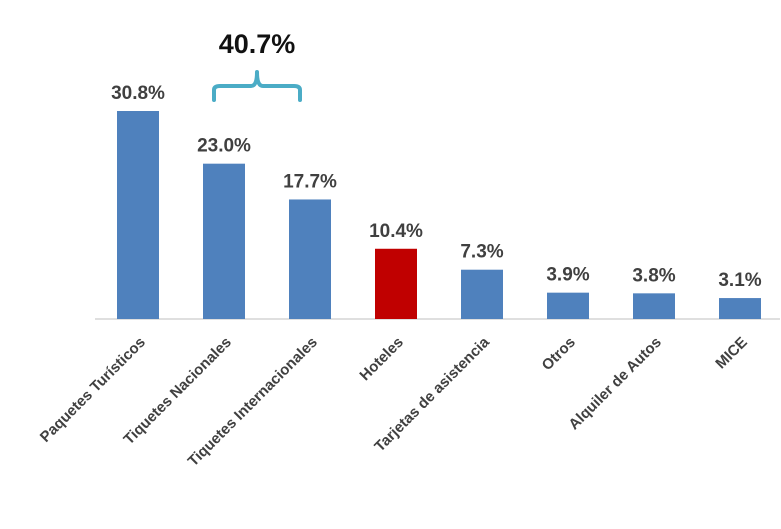 The width and height of the screenshot is (781, 529). I want to click on value-label-alquiler-de-autos: 3.8%, so click(653, 275).